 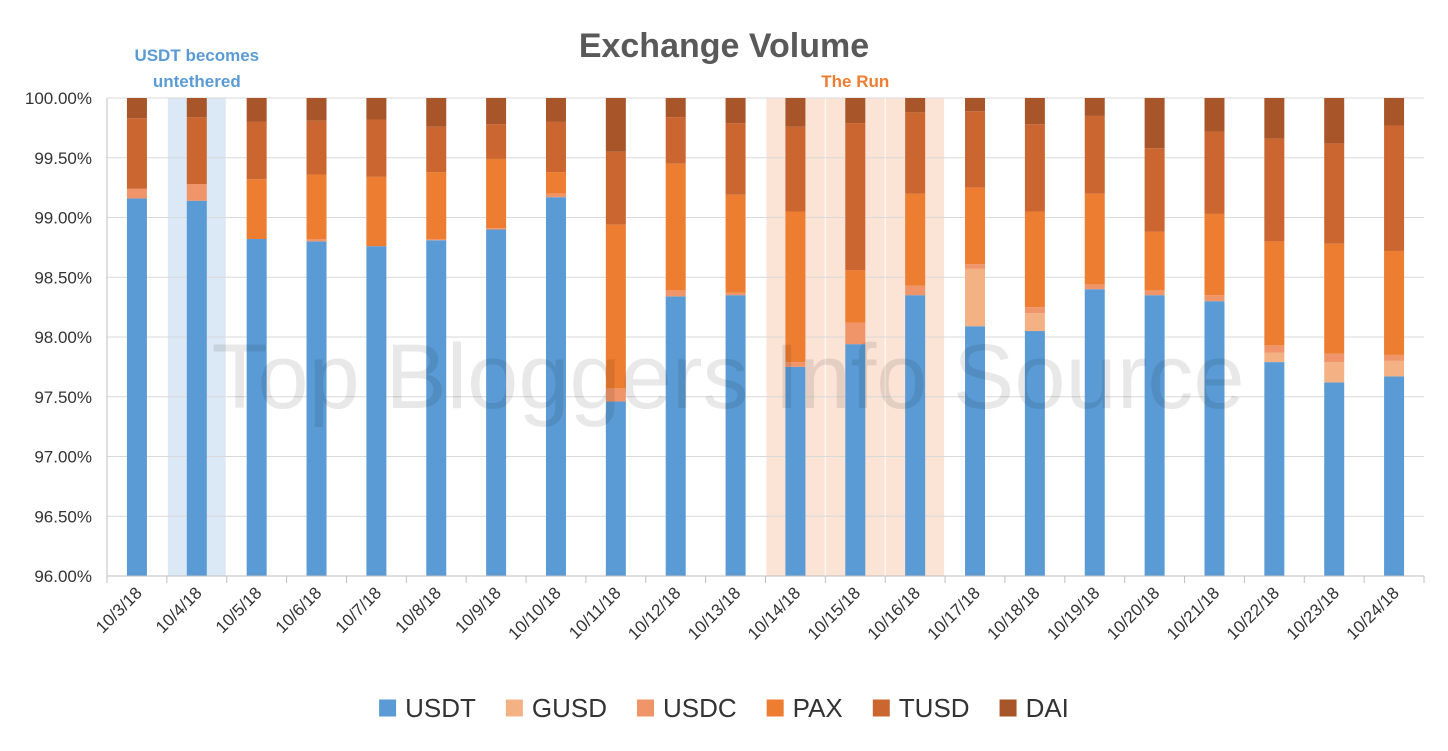 What do you see at coordinates (239, 610) in the screenshot?
I see `x-tick-label: 10/5/18` at bounding box center [239, 610].